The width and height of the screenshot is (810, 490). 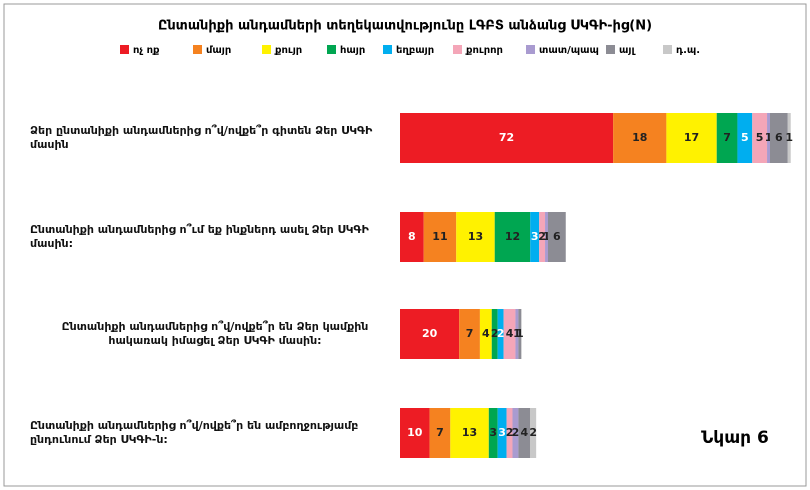 I want to click on annotation: Նկար 6, so click(x=735, y=438).